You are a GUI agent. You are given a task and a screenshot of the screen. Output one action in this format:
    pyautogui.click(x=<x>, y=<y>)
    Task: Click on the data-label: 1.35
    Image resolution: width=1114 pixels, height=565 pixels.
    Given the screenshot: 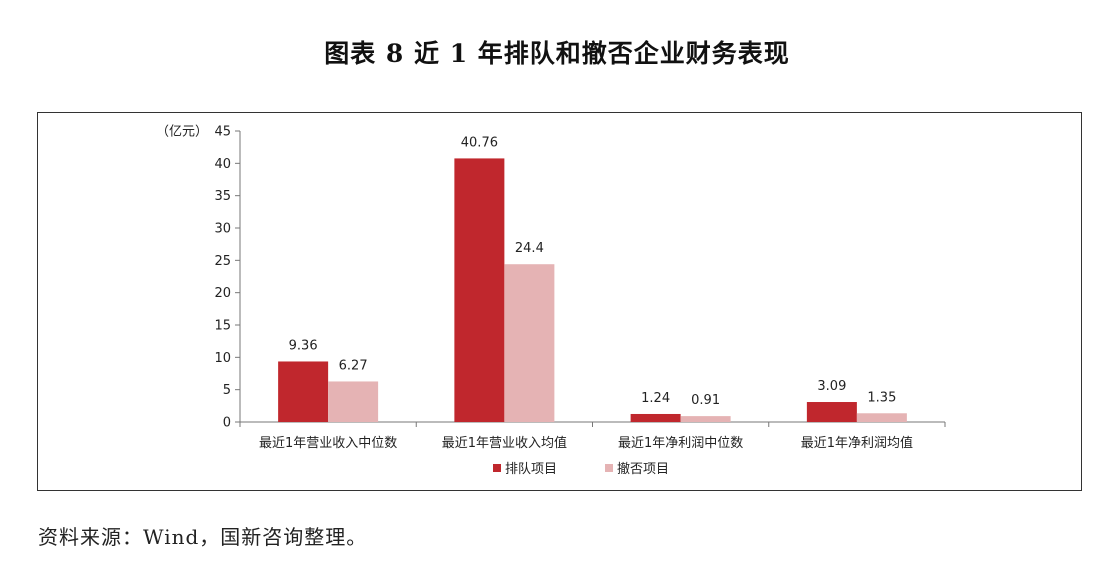 What is the action you would take?
    pyautogui.click(x=881, y=397)
    